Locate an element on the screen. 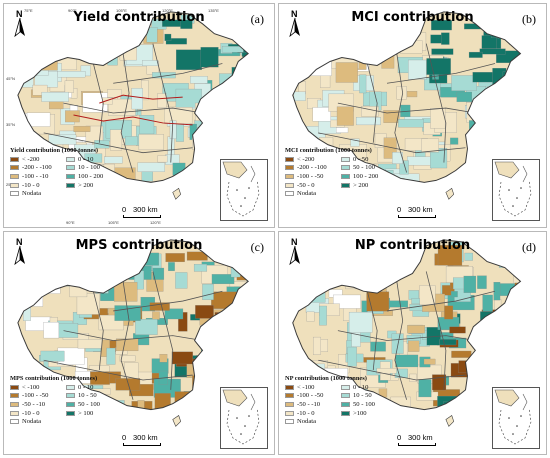 The width and height of the screenshot is (550, 458). legend-label: > 200 is located at coordinates (86, 185).